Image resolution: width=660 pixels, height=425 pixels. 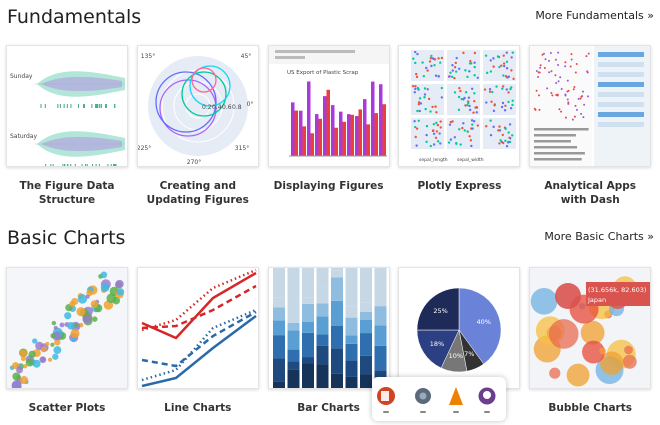 I want to click on panel, so click(x=500, y=65).